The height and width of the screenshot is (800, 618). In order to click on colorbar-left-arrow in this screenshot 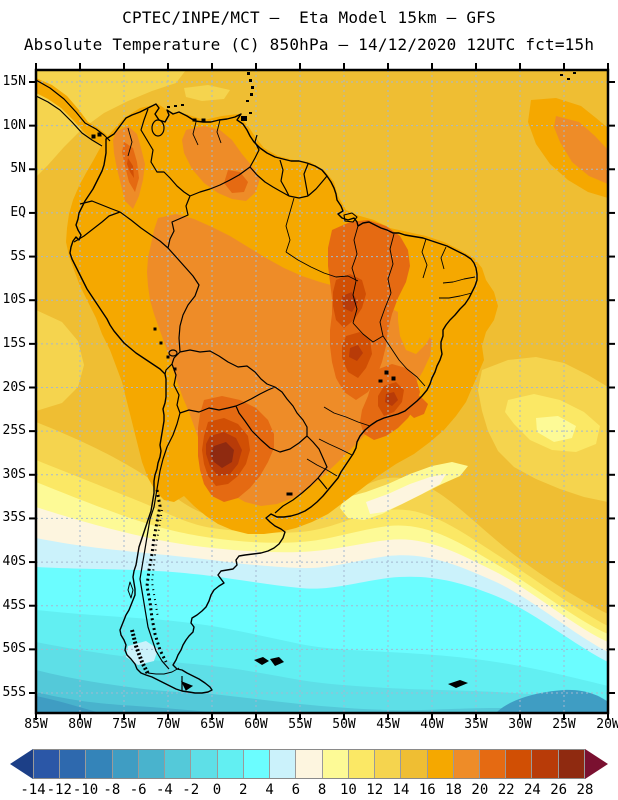, I will do `click(21, 764)`.